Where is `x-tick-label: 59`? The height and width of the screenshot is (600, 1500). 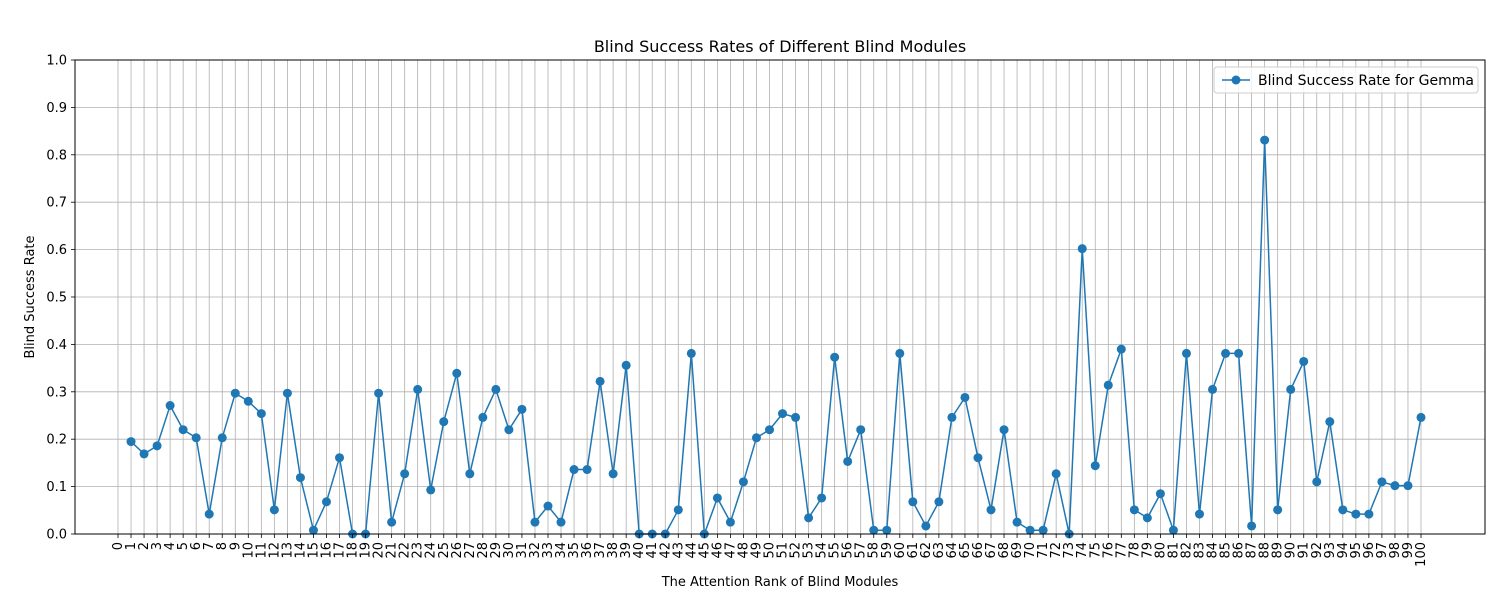 x-tick-label: 59 is located at coordinates (887, 550).